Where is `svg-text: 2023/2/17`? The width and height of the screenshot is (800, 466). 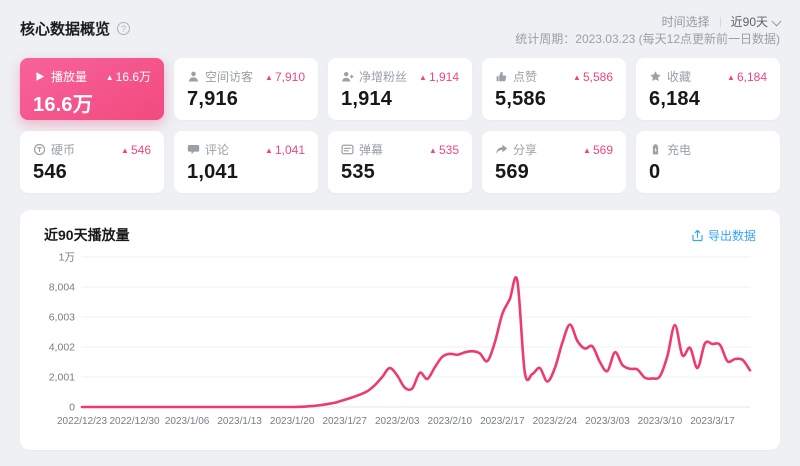 svg-text: 2023/2/17 is located at coordinates (502, 421).